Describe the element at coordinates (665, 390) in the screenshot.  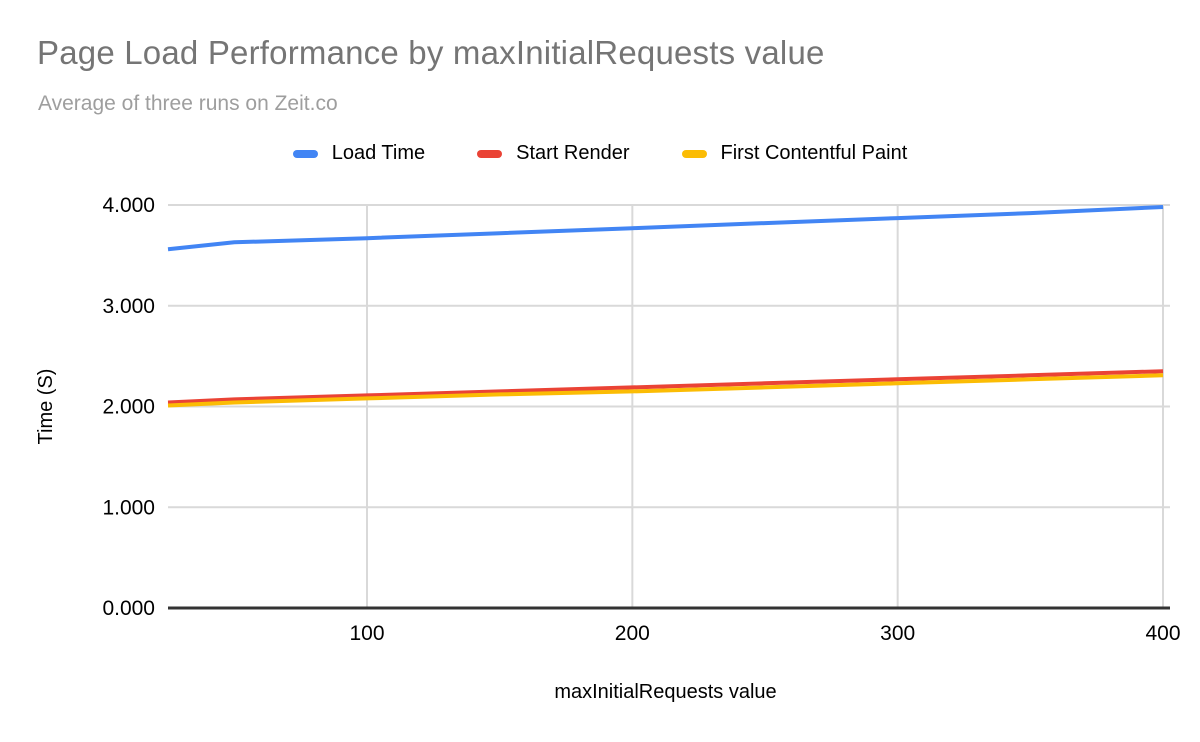
I see `series-line-first-contentful-paint` at that location.